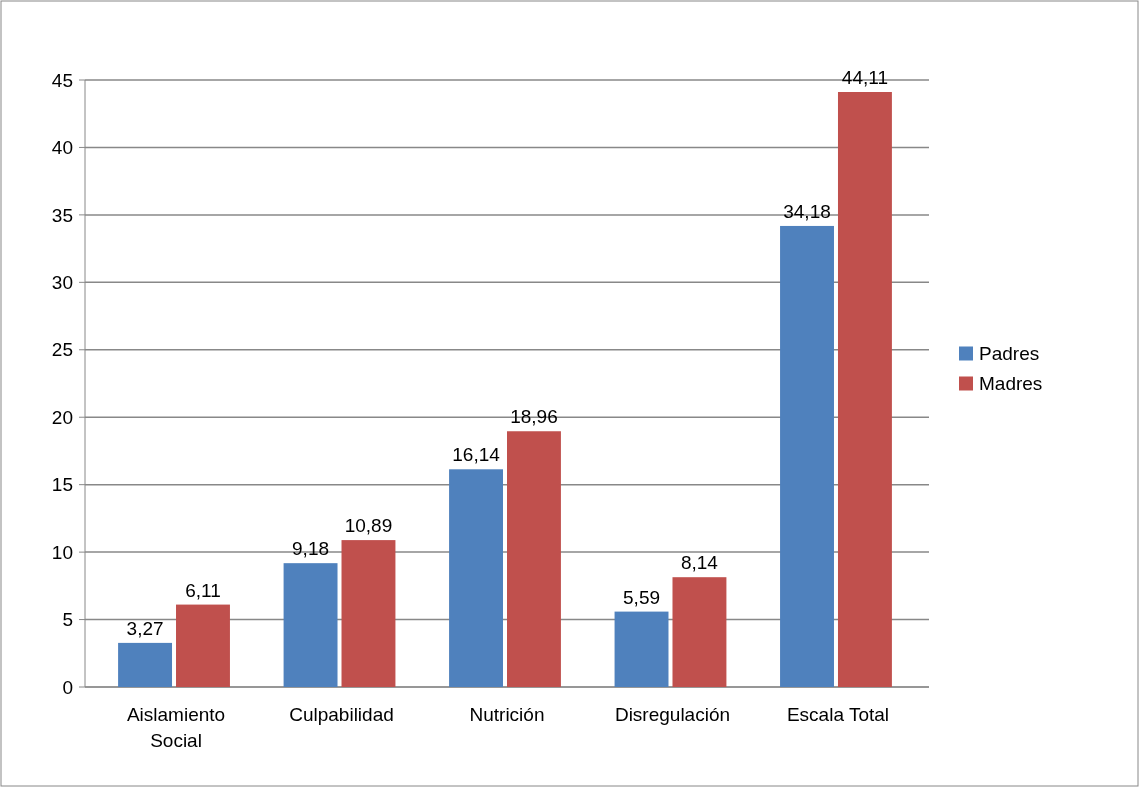 This screenshot has width=1139, height=787. I want to click on y-tick-label: 45, so click(62, 80).